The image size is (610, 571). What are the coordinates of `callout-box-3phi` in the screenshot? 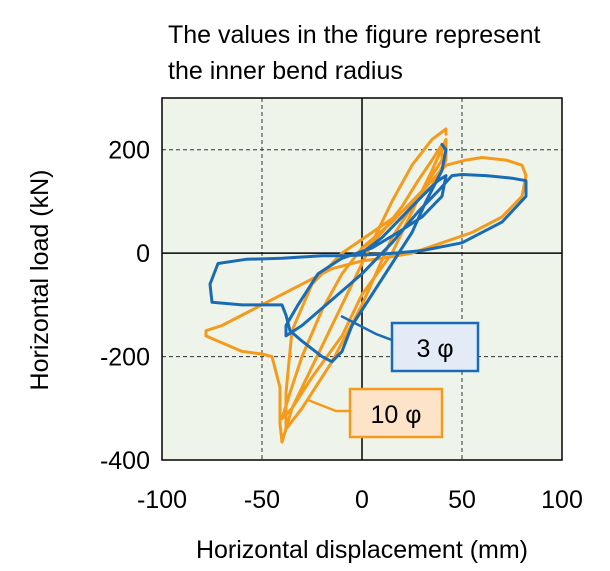 It's located at (435, 347).